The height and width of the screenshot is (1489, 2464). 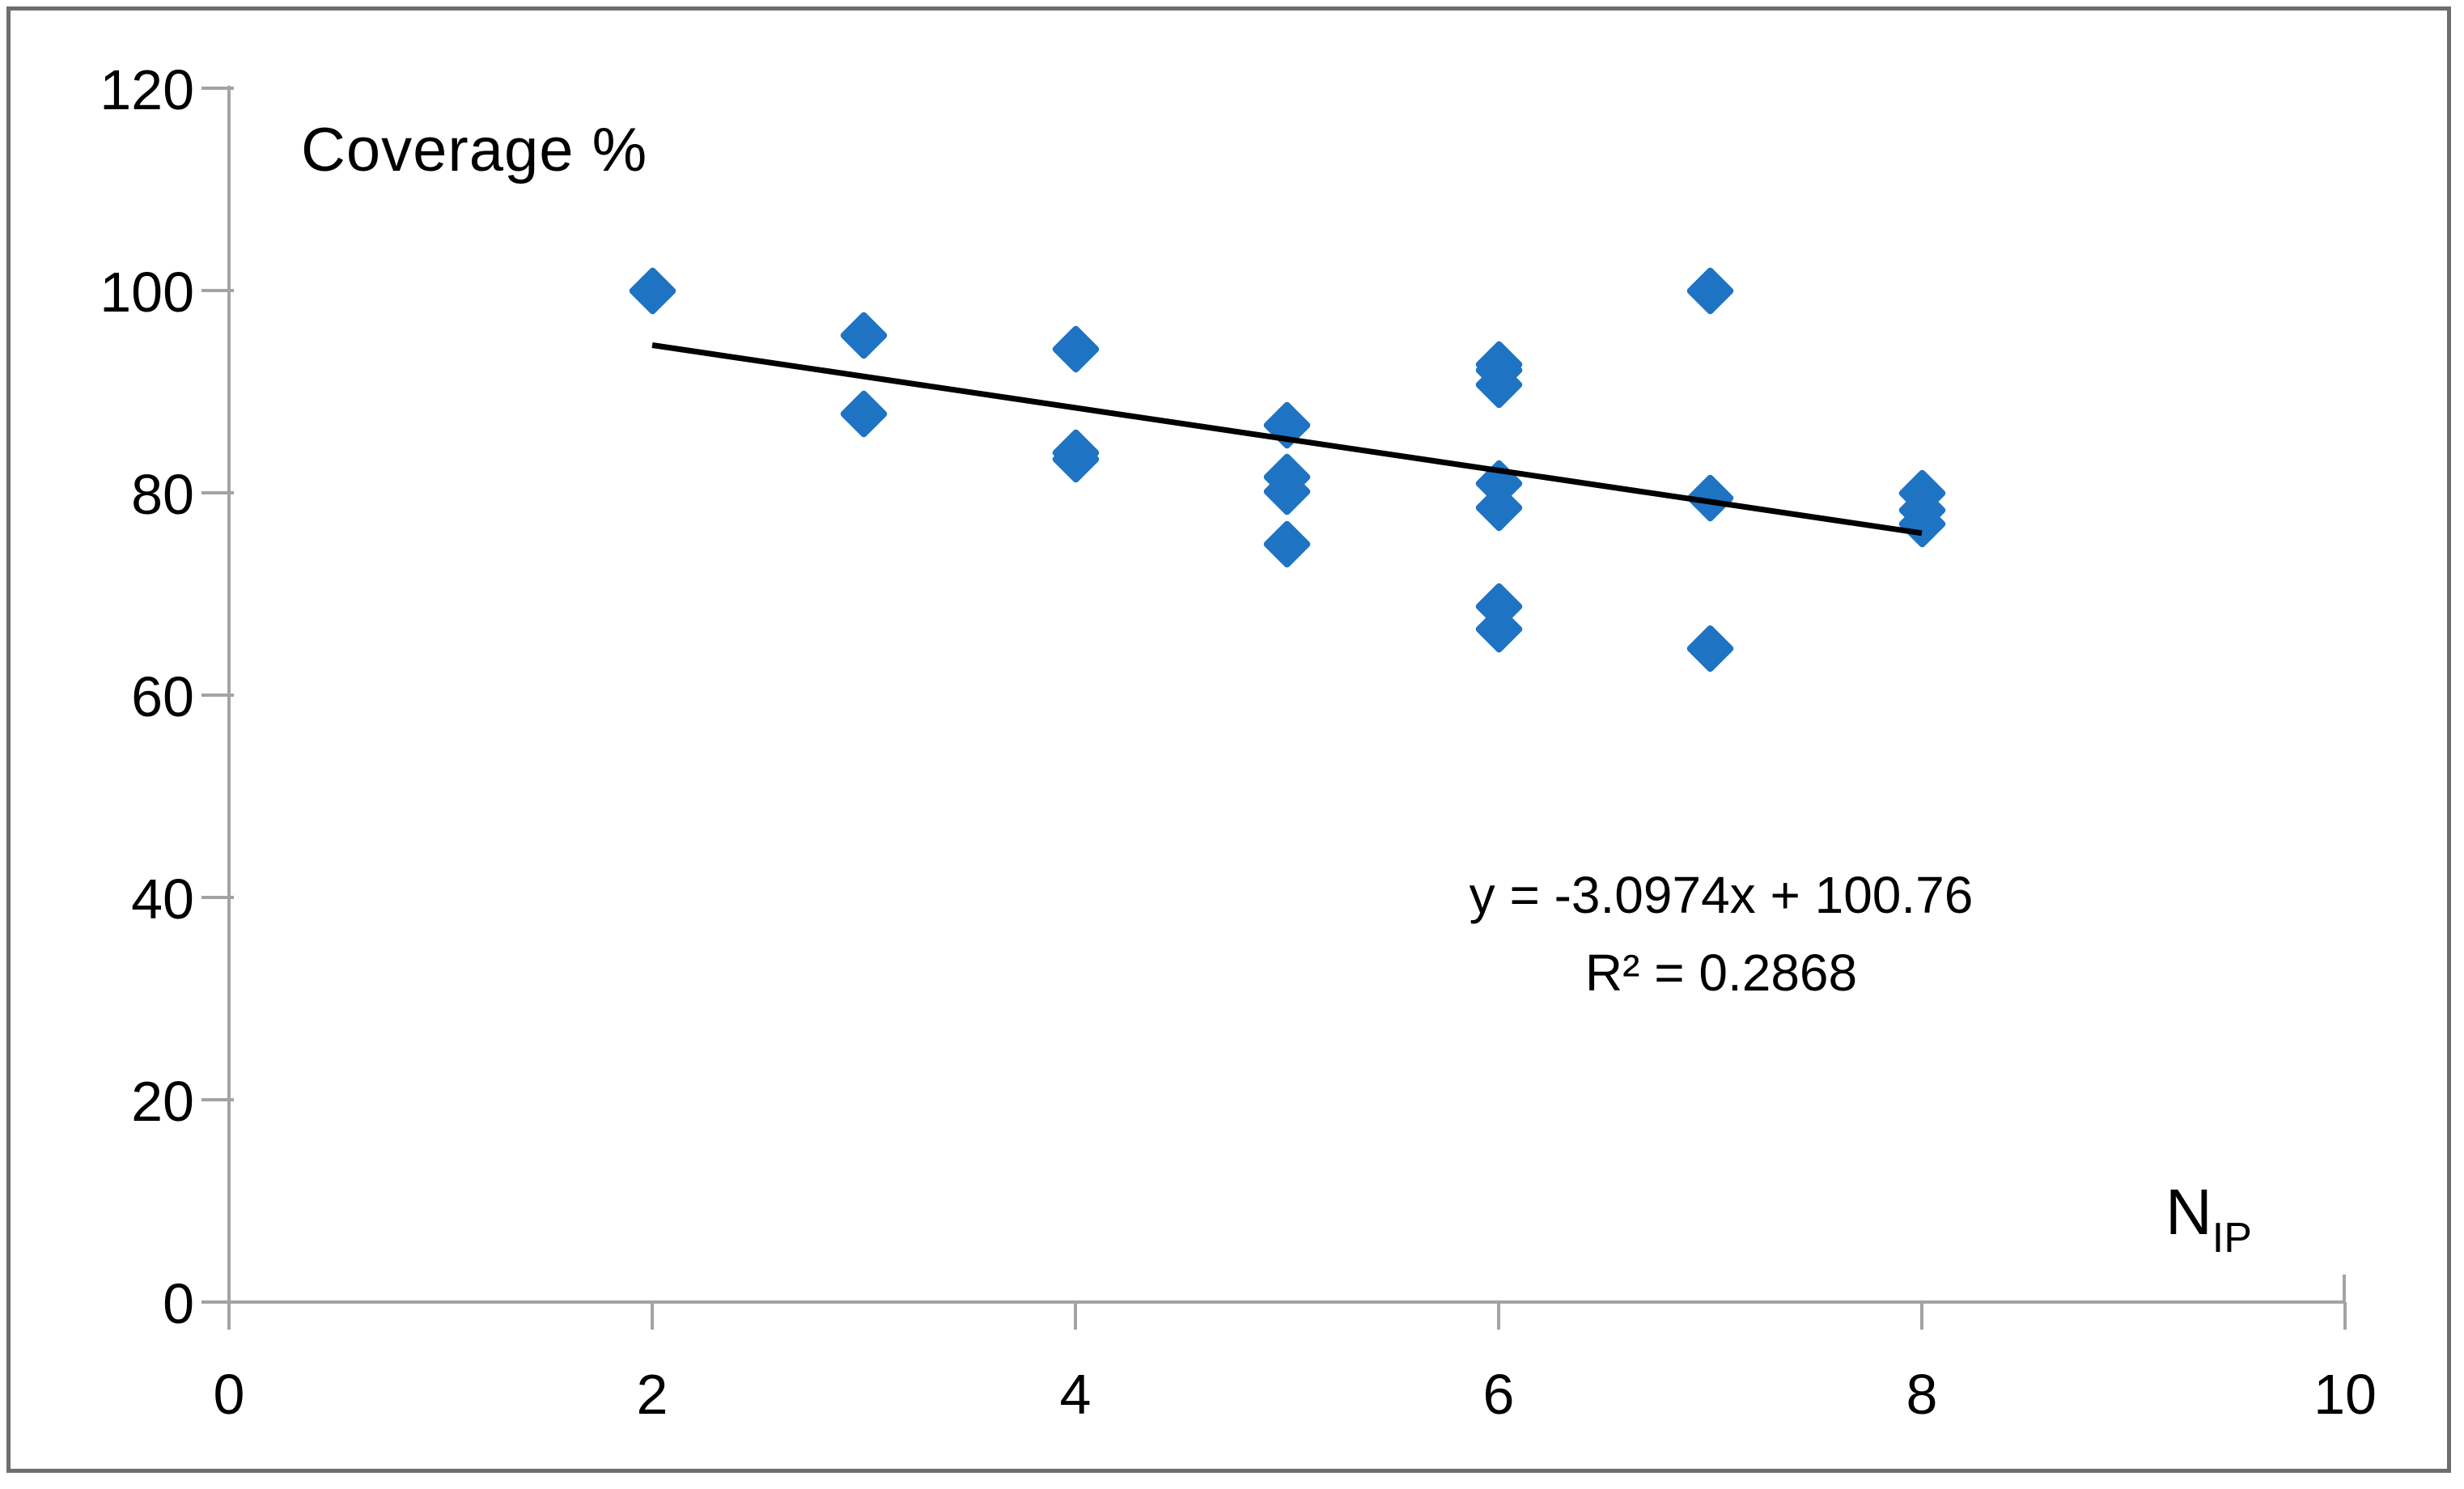 I want to click on x-tick-label: 0, so click(x=229, y=1394).